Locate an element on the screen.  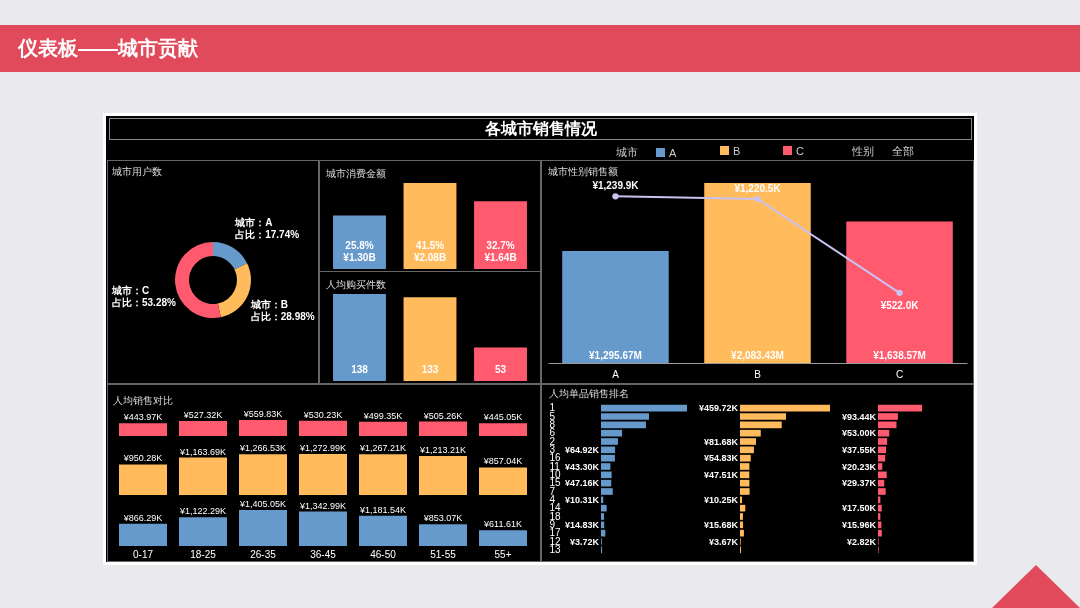
data-label: ¥505.26K is located at coordinates (442, 415).